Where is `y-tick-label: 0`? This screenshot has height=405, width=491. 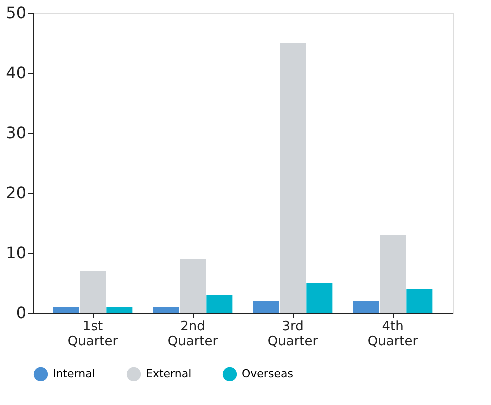
y-tick-label: 0 is located at coordinates (21, 313).